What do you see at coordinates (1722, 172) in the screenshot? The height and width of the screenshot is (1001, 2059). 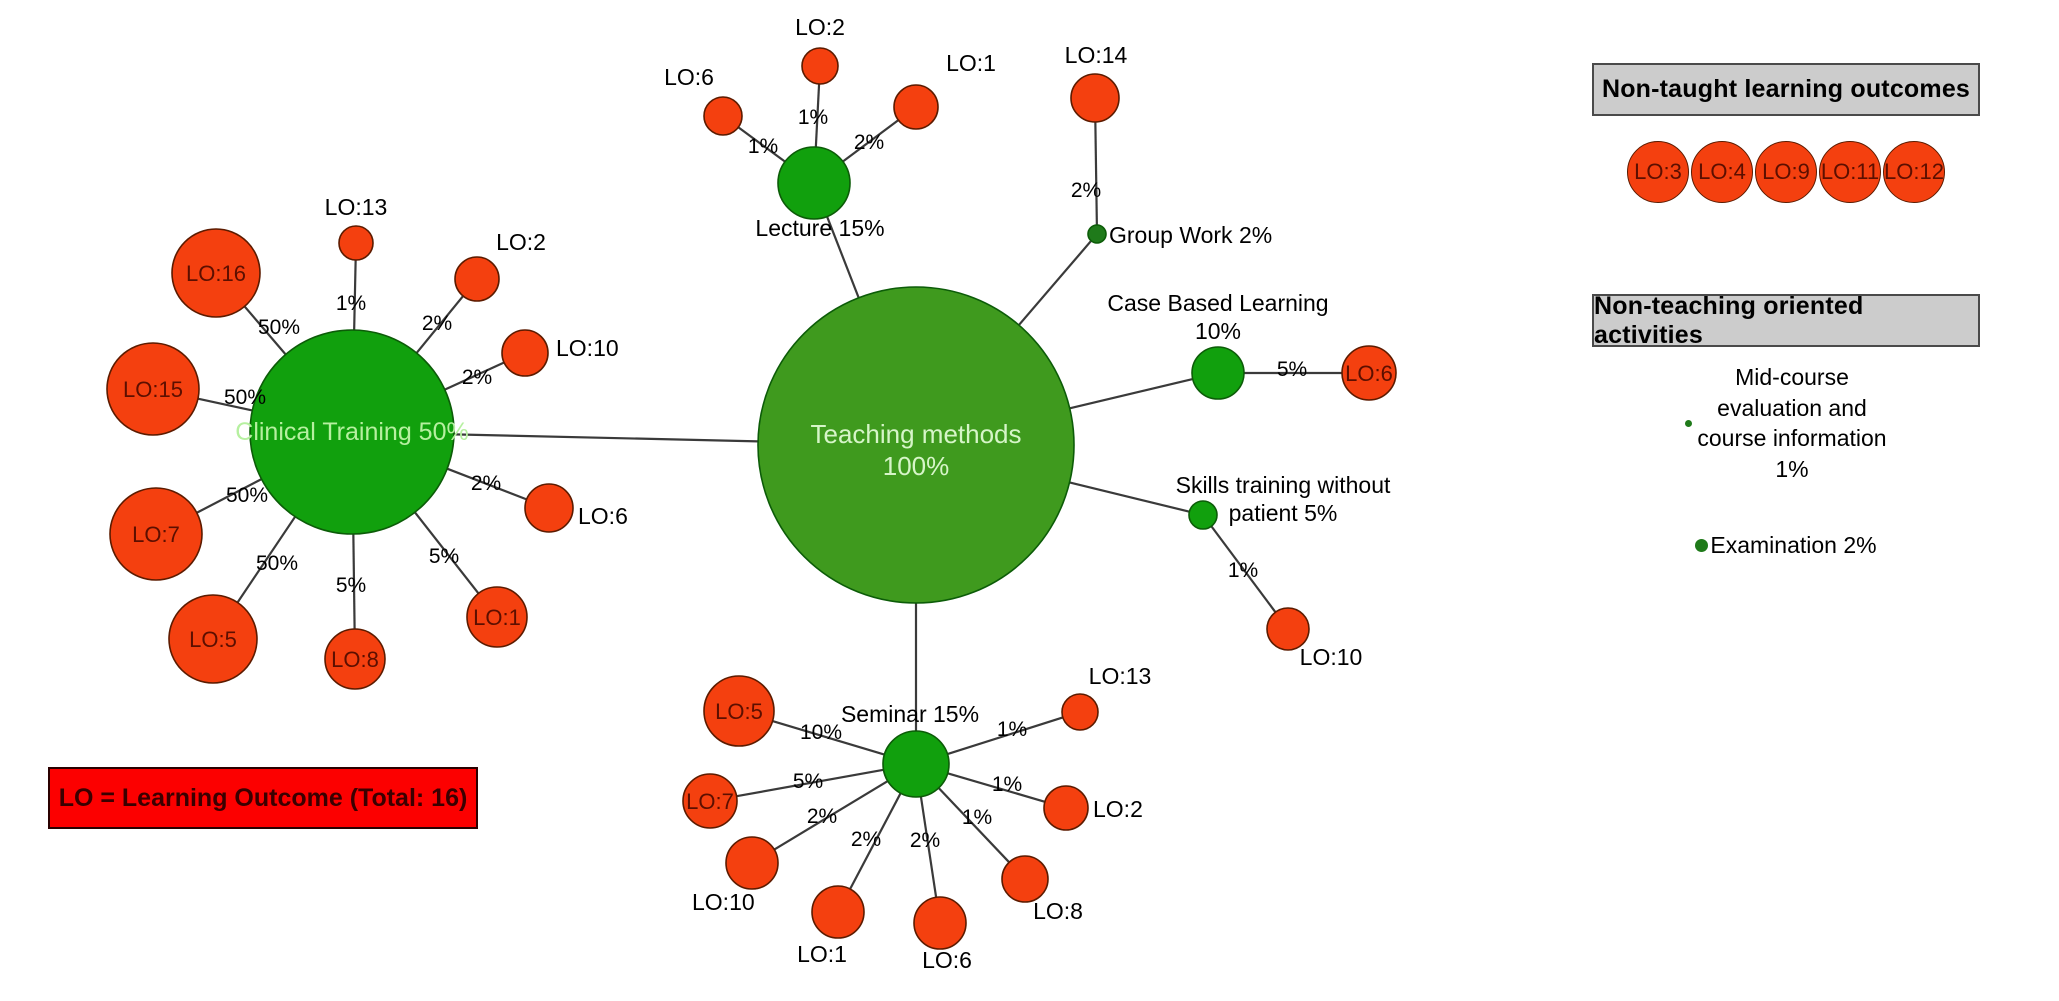 I see `non-taught-outcome-lo4: LO:4` at bounding box center [1722, 172].